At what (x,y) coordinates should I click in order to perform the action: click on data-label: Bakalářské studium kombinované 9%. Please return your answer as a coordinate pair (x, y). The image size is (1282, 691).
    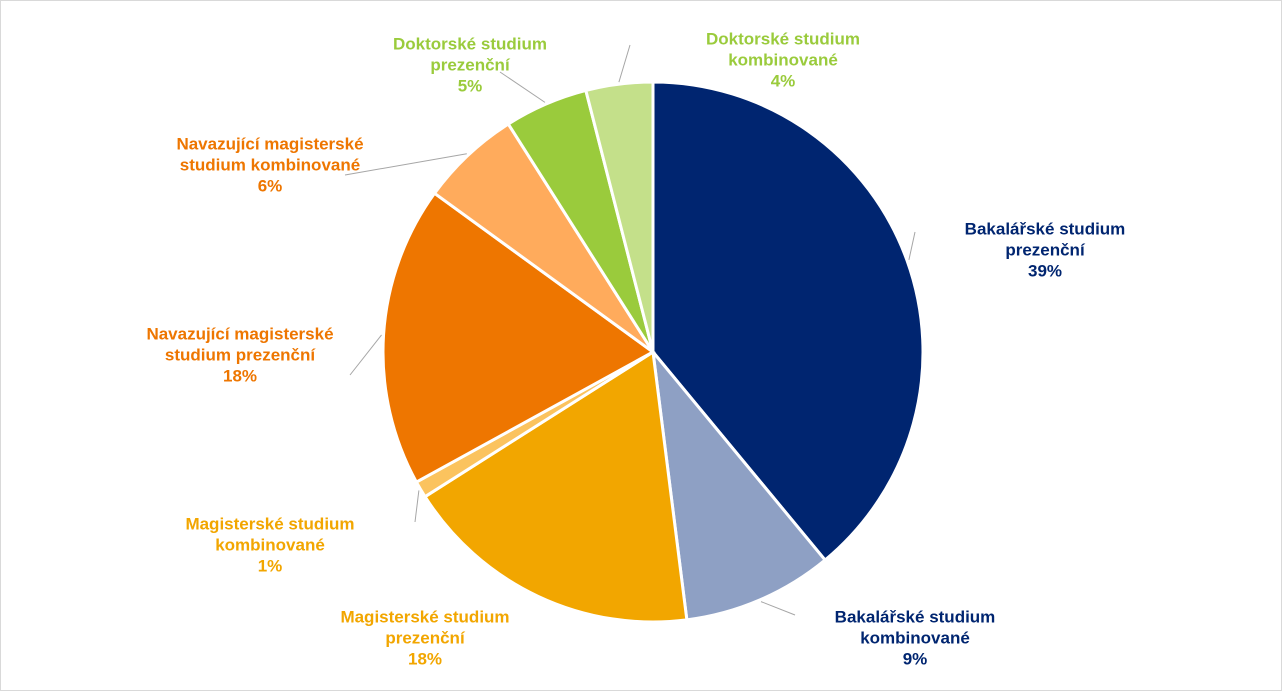
    Looking at the image, I should click on (915, 638).